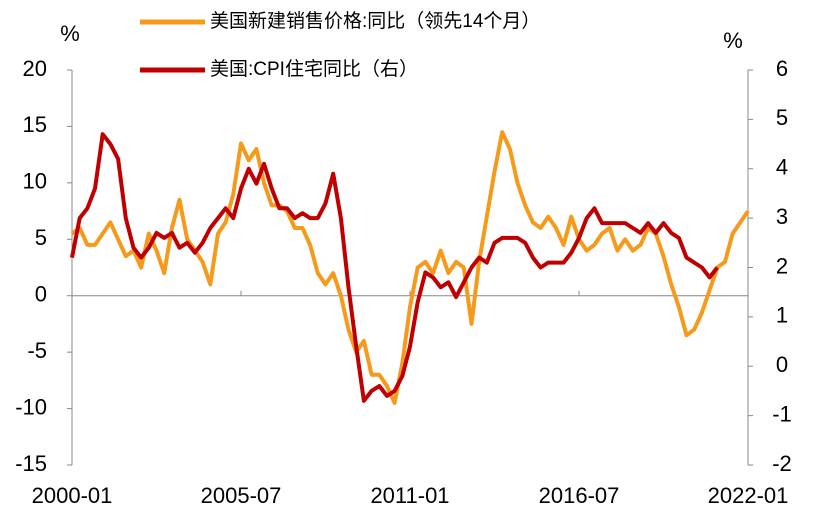 The width and height of the screenshot is (821, 523). Describe the element at coordinates (35, 181) in the screenshot. I see `y-tick-label: 10` at that location.